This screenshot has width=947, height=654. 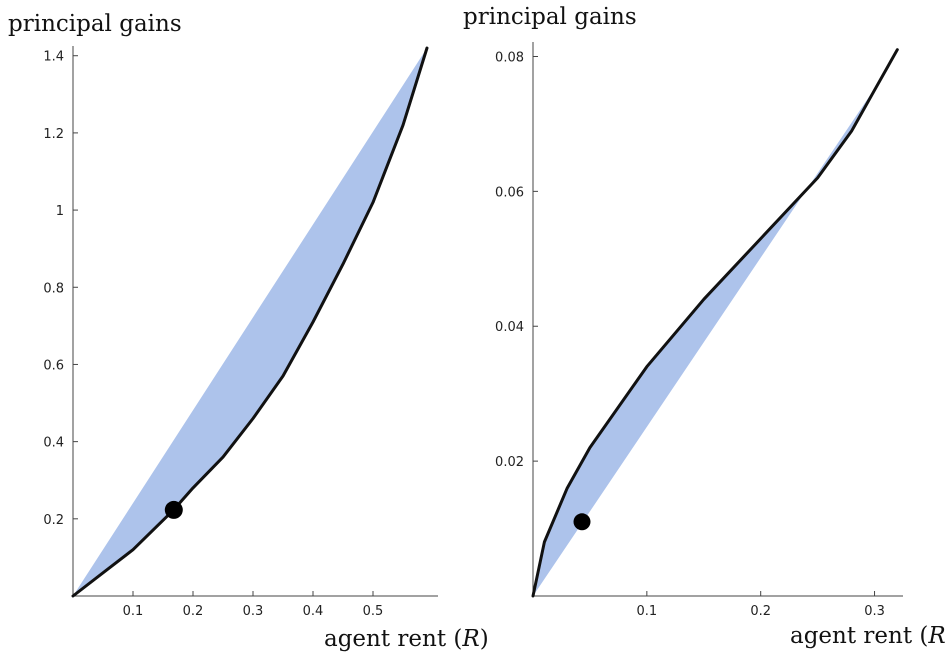 What do you see at coordinates (53, 57) in the screenshot?
I see `chart-left-y-tick-label: 1.4` at bounding box center [53, 57].